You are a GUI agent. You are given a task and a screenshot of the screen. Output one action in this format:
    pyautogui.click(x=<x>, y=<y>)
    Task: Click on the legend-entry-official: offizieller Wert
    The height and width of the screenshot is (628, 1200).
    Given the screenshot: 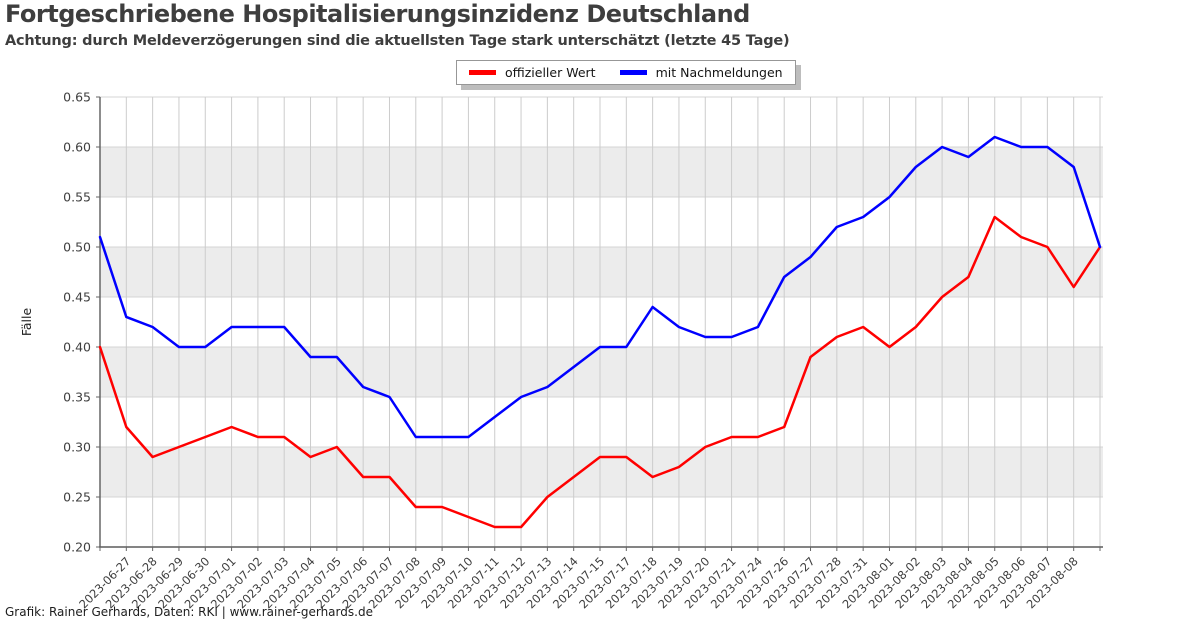 What is the action you would take?
    pyautogui.click(x=532, y=72)
    